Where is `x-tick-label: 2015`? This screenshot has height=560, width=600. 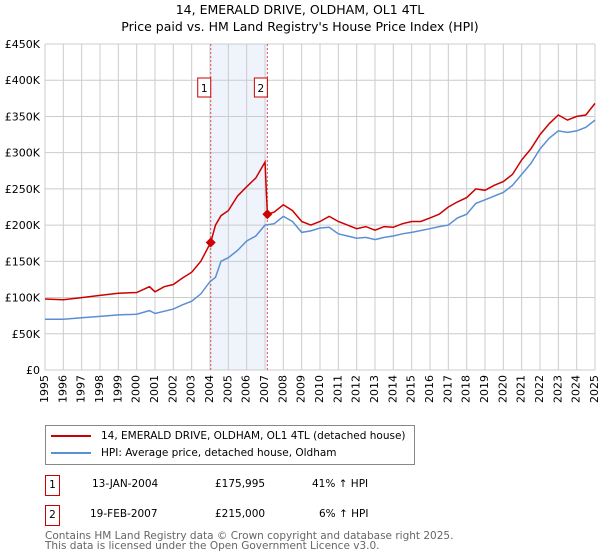
x-tick-label: 2015 is located at coordinates (411, 389).